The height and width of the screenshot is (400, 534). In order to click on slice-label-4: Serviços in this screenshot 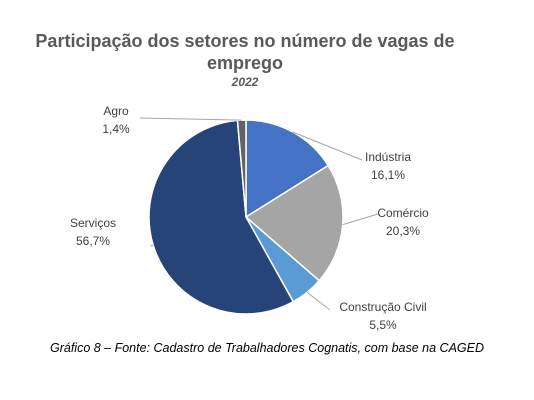, I will do `click(93, 223)`.